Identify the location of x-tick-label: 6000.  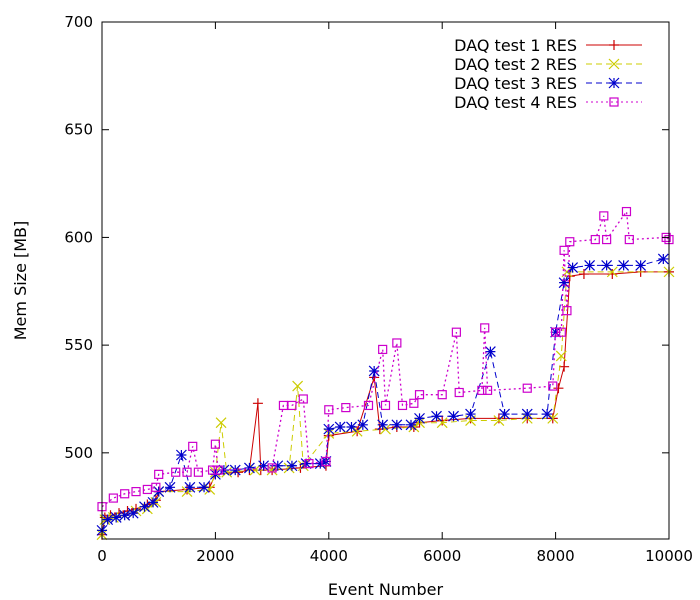
(442, 556).